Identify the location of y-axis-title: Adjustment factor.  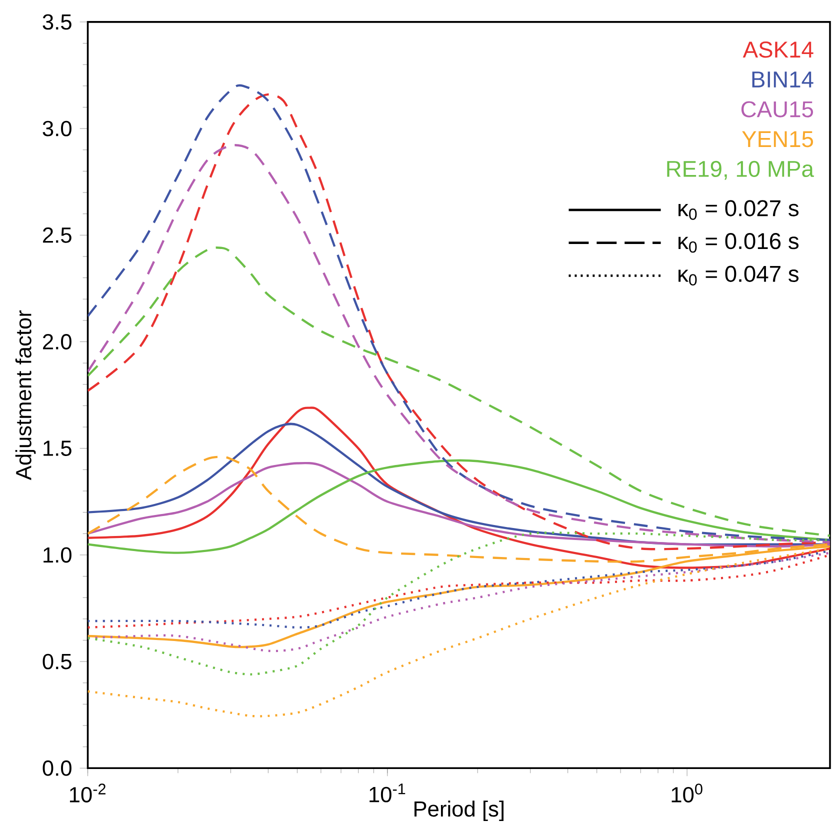
(25, 395).